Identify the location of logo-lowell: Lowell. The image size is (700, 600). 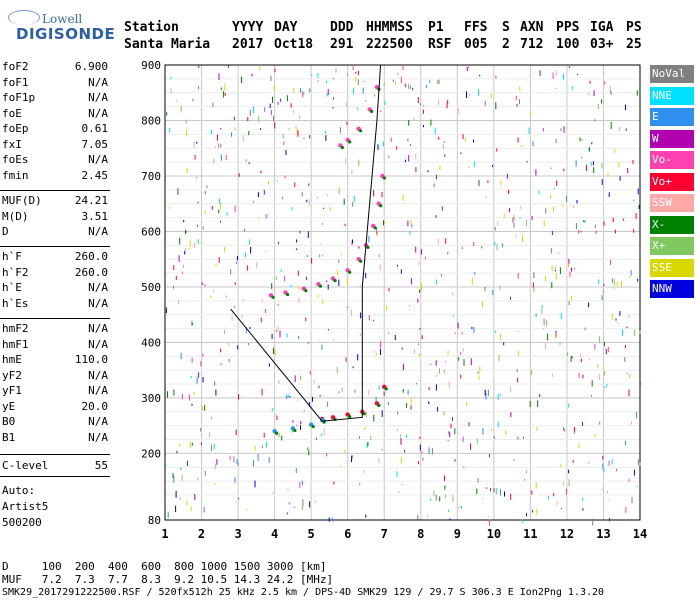
(62, 19).